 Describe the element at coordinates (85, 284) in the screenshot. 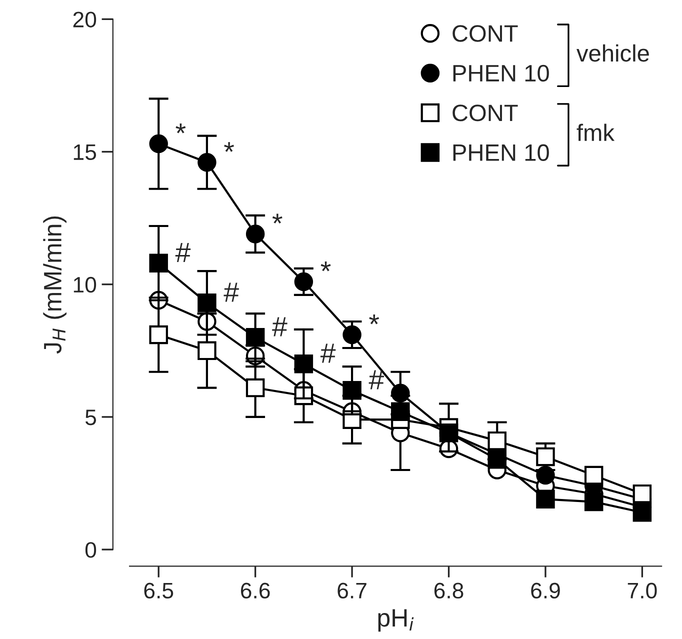

I see `y-tick-label: 10` at that location.